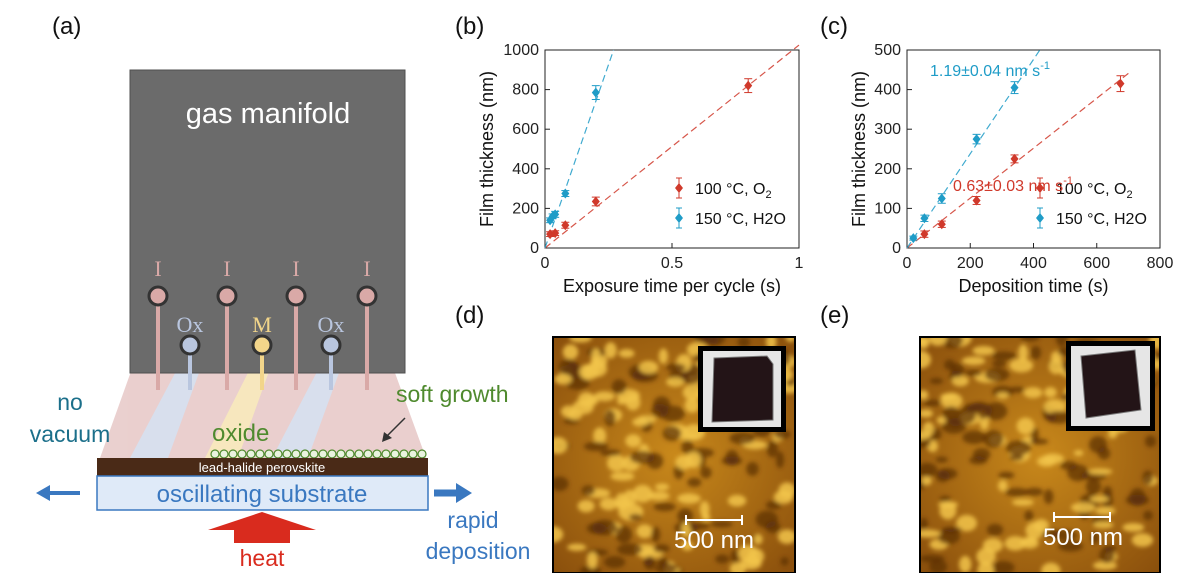 Image resolution: width=1190 pixels, height=573 pixels. I want to click on panel-d-label: (d), so click(469, 315).